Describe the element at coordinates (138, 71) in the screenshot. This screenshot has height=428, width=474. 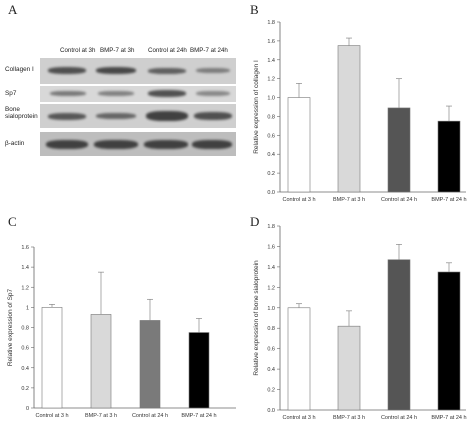
I see `blot-strip-collagen` at that location.